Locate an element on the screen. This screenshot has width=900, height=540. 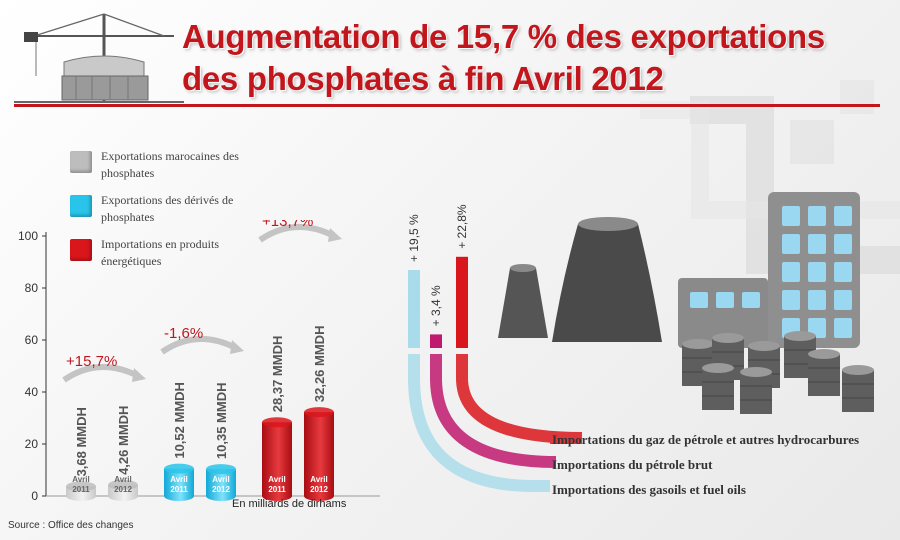
legend-label: Exportations marocaines des phosphates is located at coordinates (170, 164).